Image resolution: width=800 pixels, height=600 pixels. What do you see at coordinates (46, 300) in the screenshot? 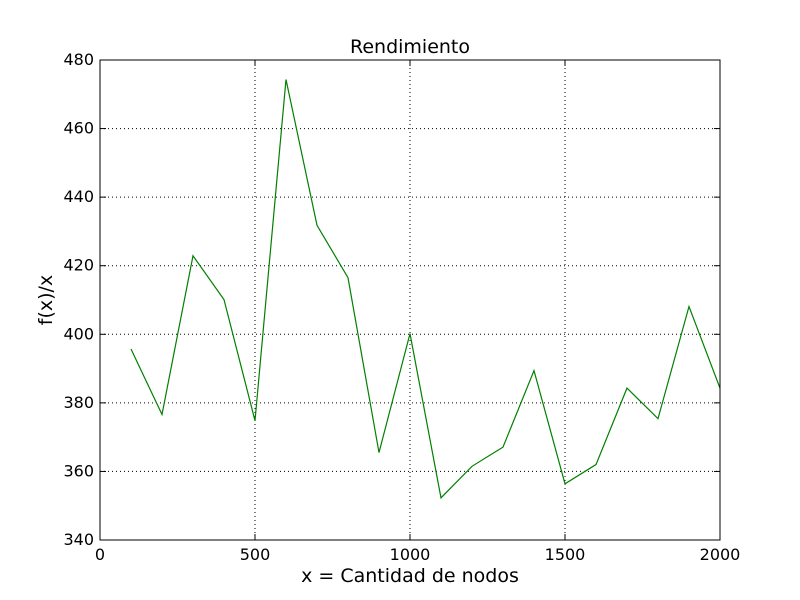
I see `y-axis-label: f(x)/x` at bounding box center [46, 300].